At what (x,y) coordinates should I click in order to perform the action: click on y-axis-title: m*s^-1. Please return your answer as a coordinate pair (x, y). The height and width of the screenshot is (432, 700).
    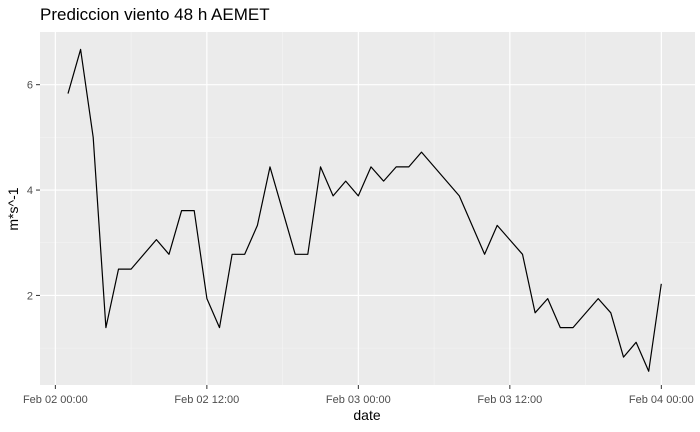
    Looking at the image, I should click on (13, 208).